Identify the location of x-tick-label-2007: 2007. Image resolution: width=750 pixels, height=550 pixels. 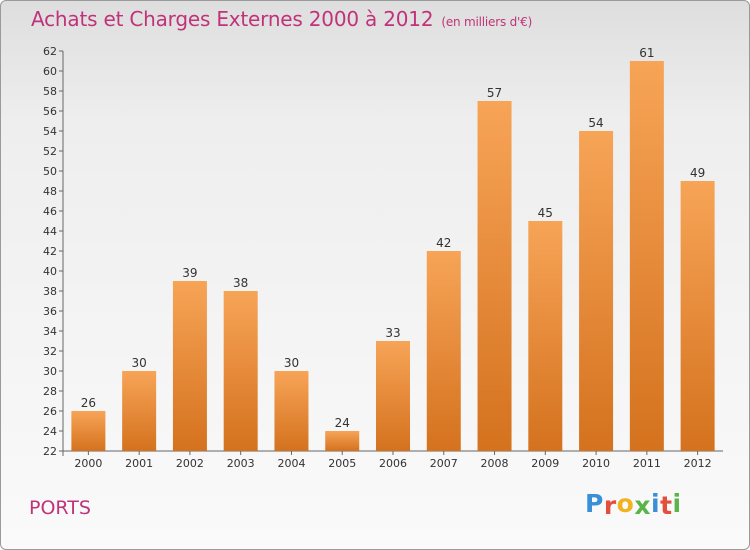
(444, 463).